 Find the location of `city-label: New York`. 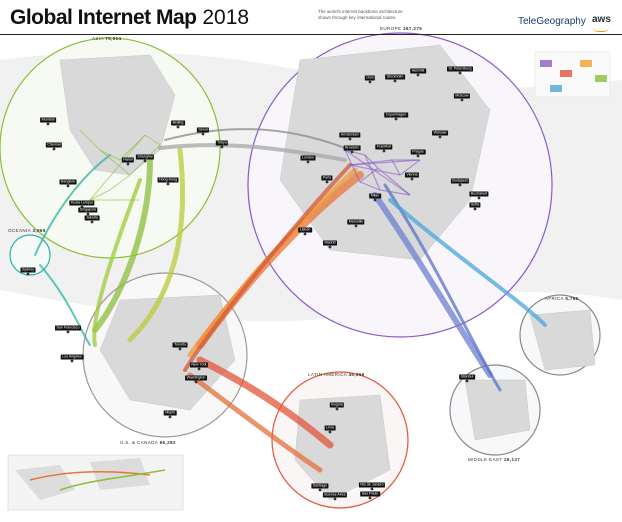

city-label: New York is located at coordinates (199, 365).